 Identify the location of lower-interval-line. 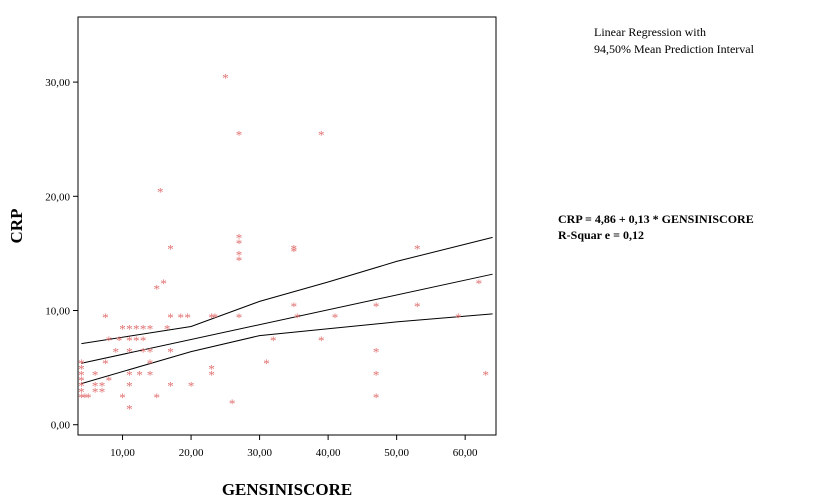
(287, 349).